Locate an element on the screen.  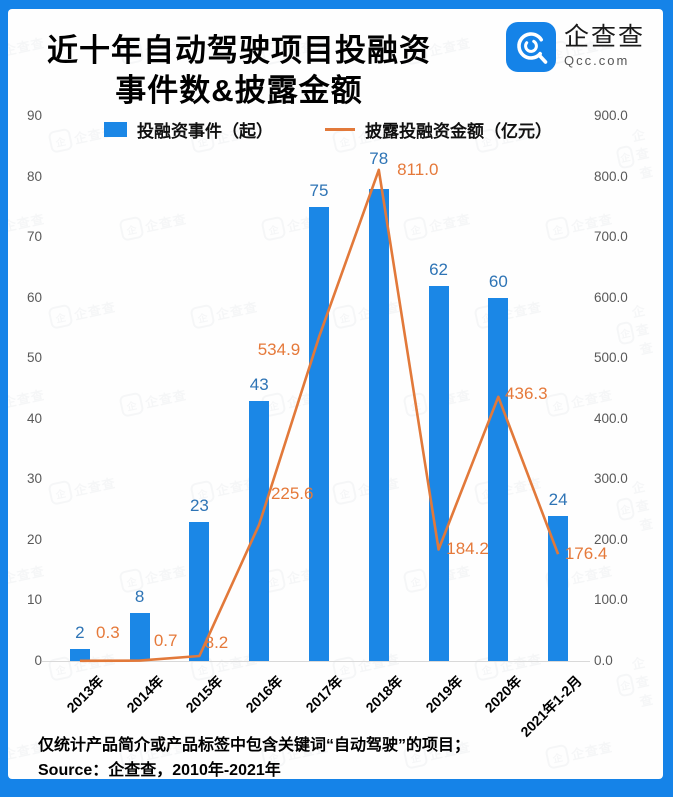
title-line-2: 事件数&披露金额 is located at coordinates (239, 90).